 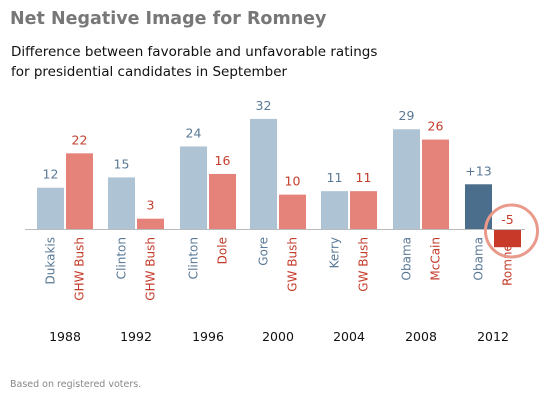 I want to click on highlight-ring, so click(x=511, y=231).